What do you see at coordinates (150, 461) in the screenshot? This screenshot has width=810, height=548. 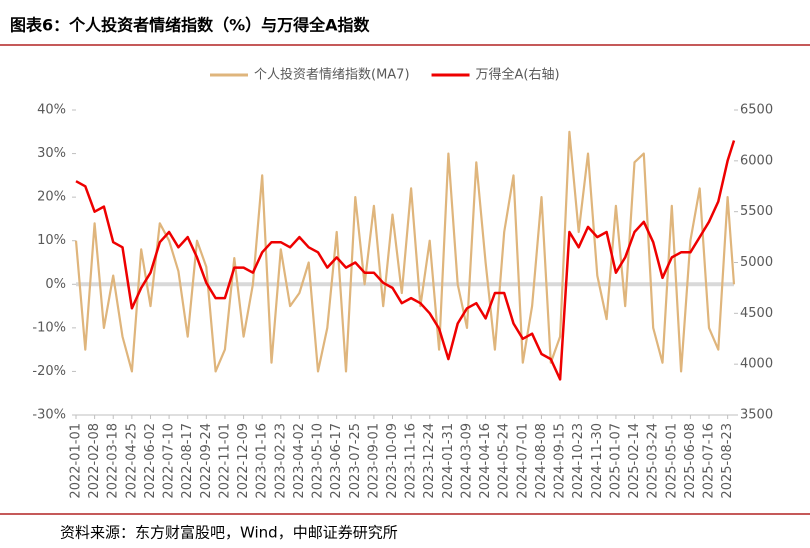 I see `x-tick-label: 2022-06-02` at bounding box center [150, 461].